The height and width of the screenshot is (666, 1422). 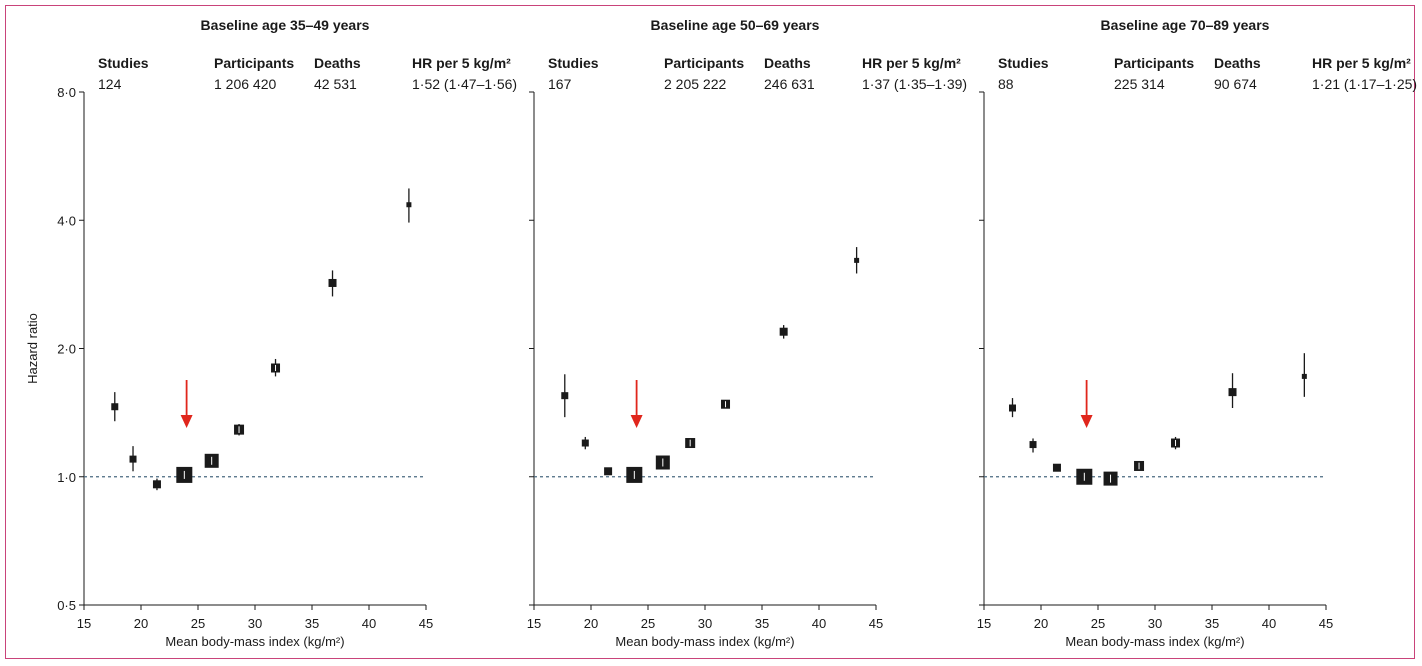 What do you see at coordinates (1364, 84) in the screenshot?
I see `summary-value-3: 1·21 (1·17–1·25)` at bounding box center [1364, 84].